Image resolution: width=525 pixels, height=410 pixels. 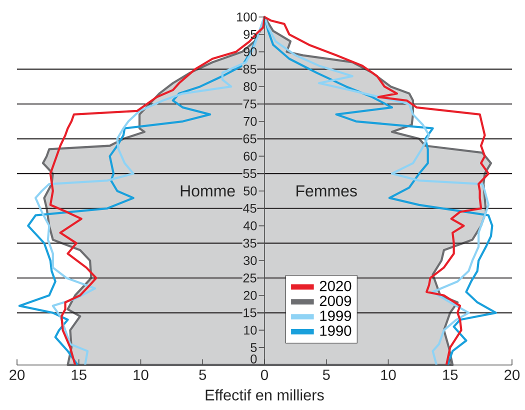 I want to click on legend-label: 1990, so click(x=336, y=331).